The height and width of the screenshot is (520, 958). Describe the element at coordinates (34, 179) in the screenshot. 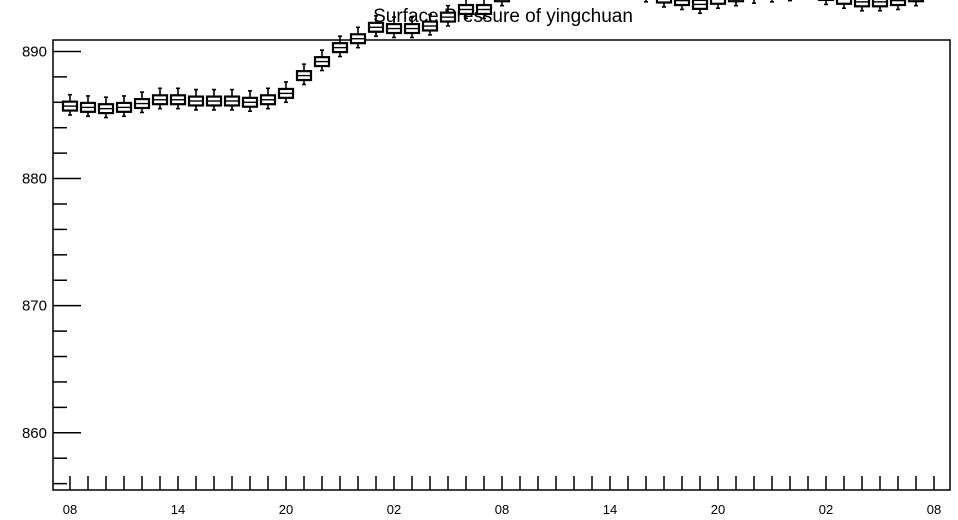

I see `y-tick-label: 880` at that location.